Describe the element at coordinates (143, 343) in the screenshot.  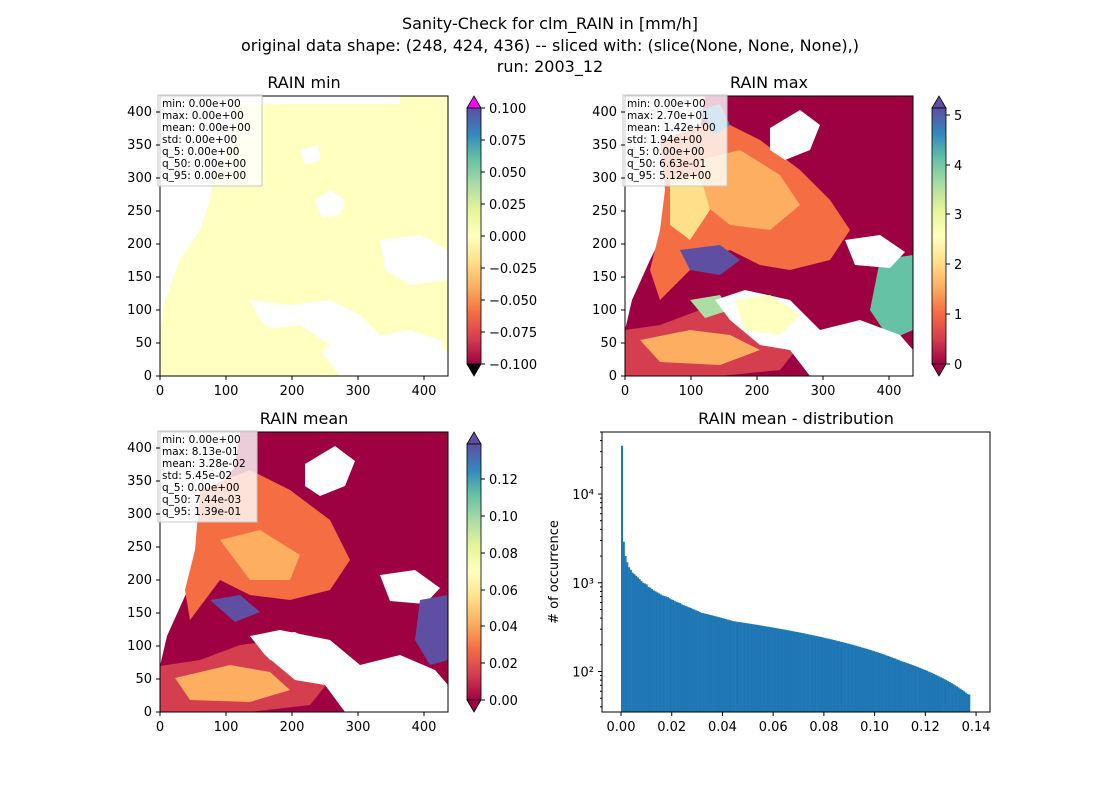
I see `y-tick-label: 50` at that location.